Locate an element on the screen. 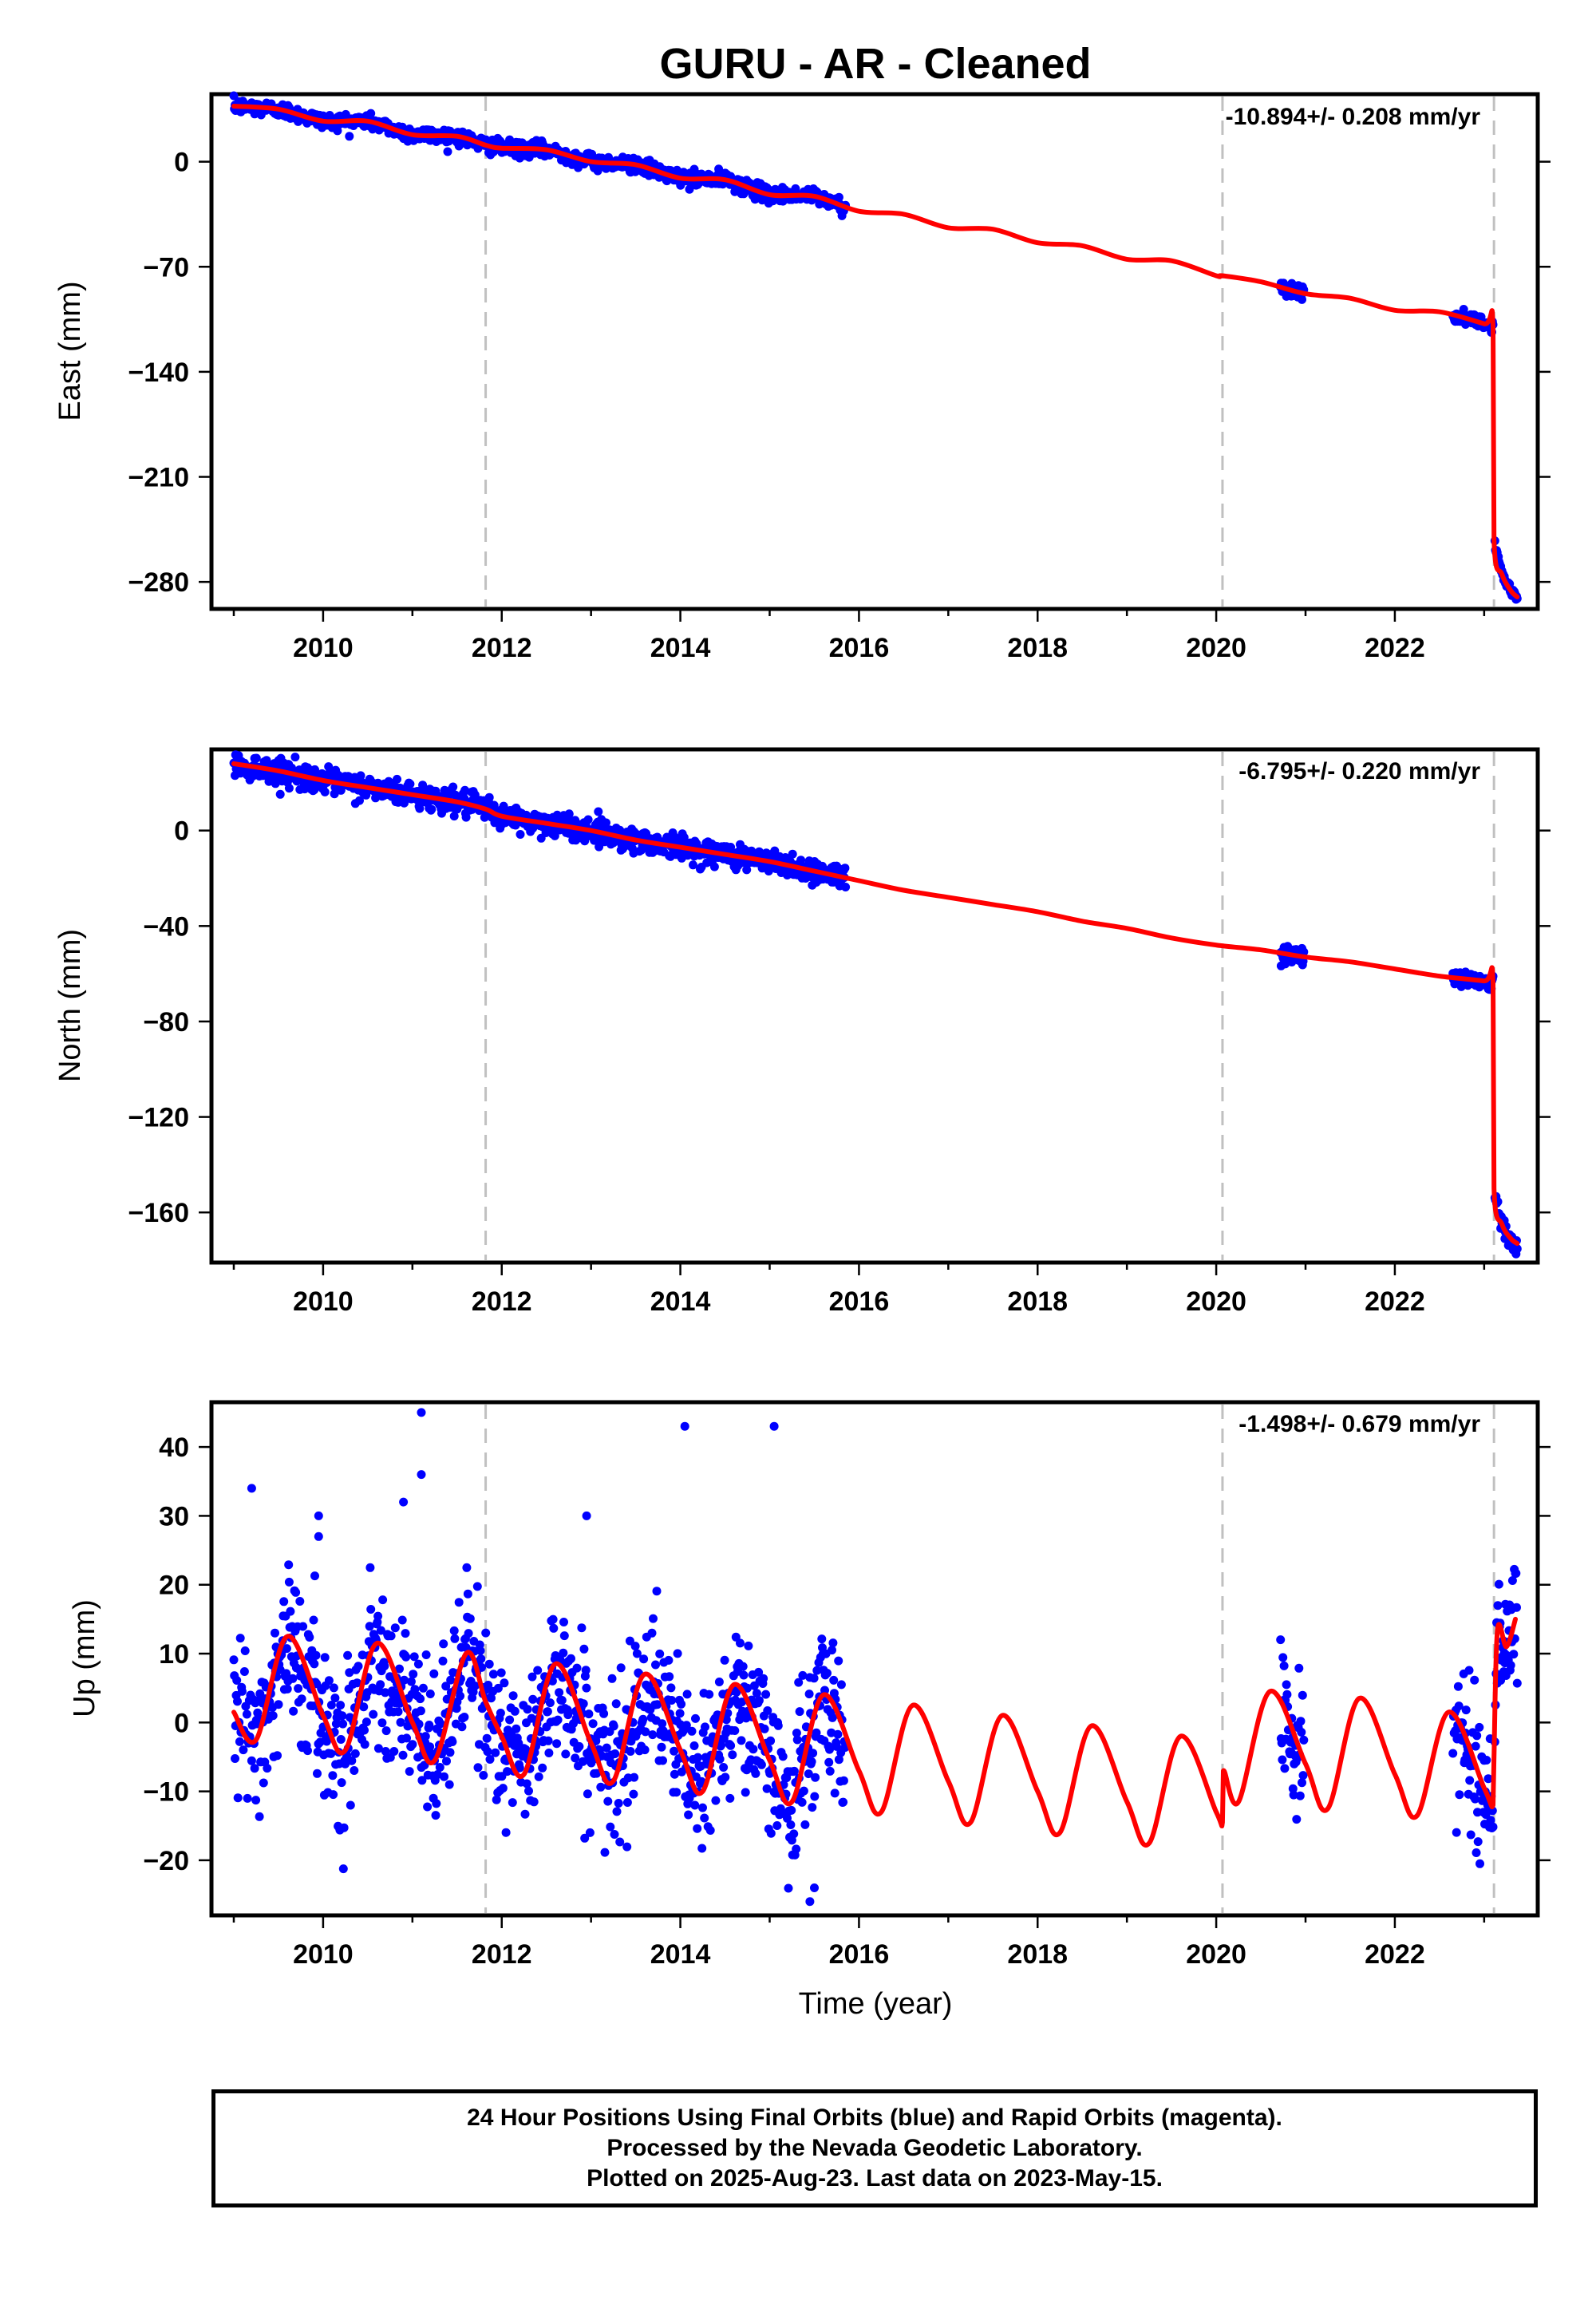 The width and height of the screenshot is (1596, 2316). panel-east-rate-label: -10.894+/- 0.208 mm/yr is located at coordinates (1353, 117).